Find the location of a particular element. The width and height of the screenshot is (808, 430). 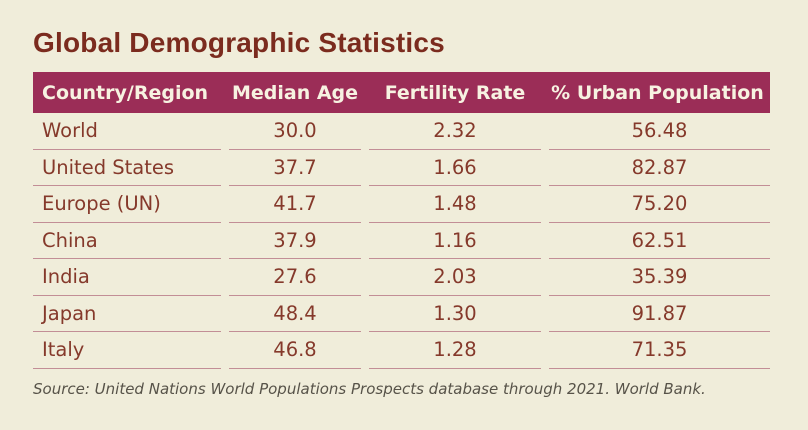

cell-urban-population: 56.48 is located at coordinates (659, 131).